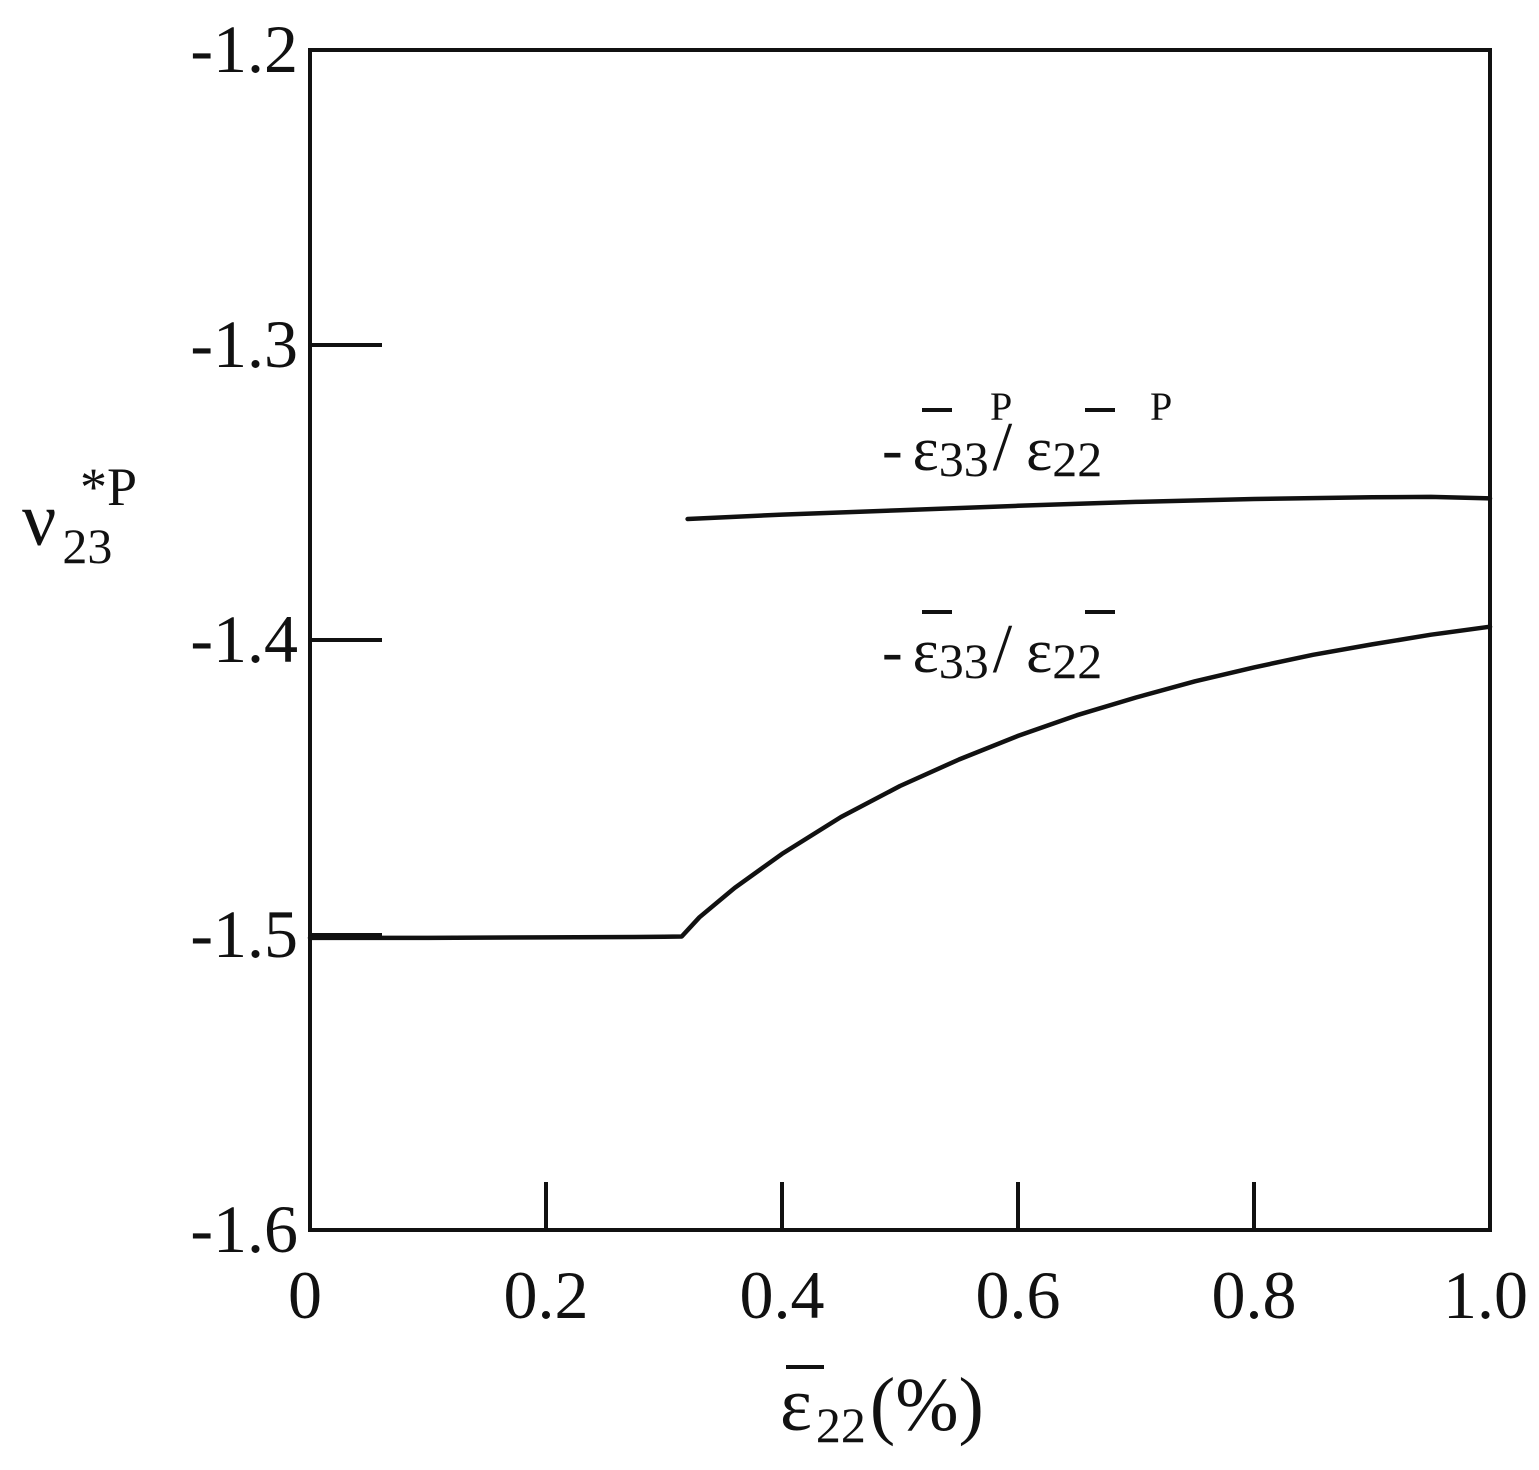  What do you see at coordinates (39, 520) in the screenshot?
I see `y-axis-symbol: ν` at bounding box center [39, 520].